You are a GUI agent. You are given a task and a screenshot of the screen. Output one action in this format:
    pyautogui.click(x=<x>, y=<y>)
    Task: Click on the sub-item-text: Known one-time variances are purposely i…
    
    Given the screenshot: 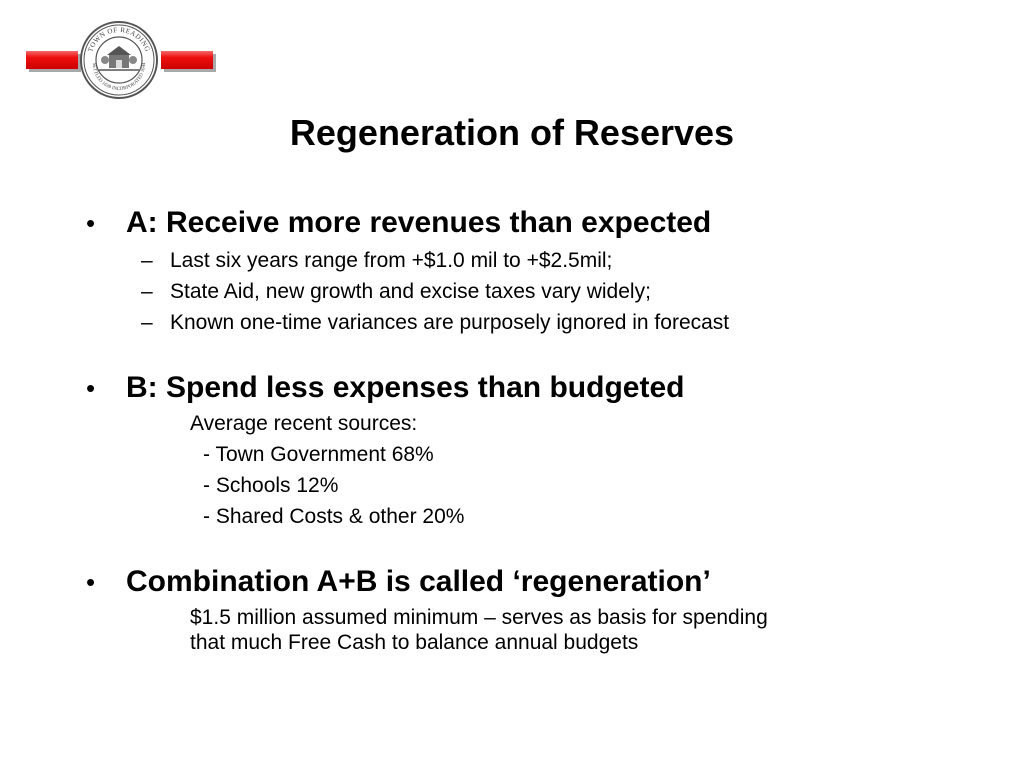 What is the action you would take?
    pyautogui.click(x=450, y=322)
    